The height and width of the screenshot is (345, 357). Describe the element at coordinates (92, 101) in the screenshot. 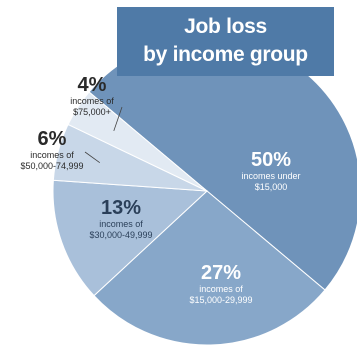

I see `slice-desc-label-5-1: incomes of` at that location.